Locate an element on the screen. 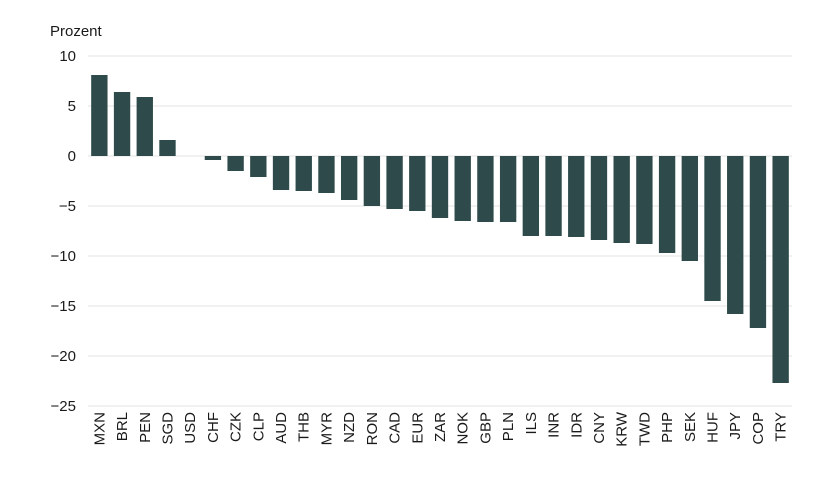 The height and width of the screenshot is (478, 840). x-tick-label: NZD is located at coordinates (349, 427).